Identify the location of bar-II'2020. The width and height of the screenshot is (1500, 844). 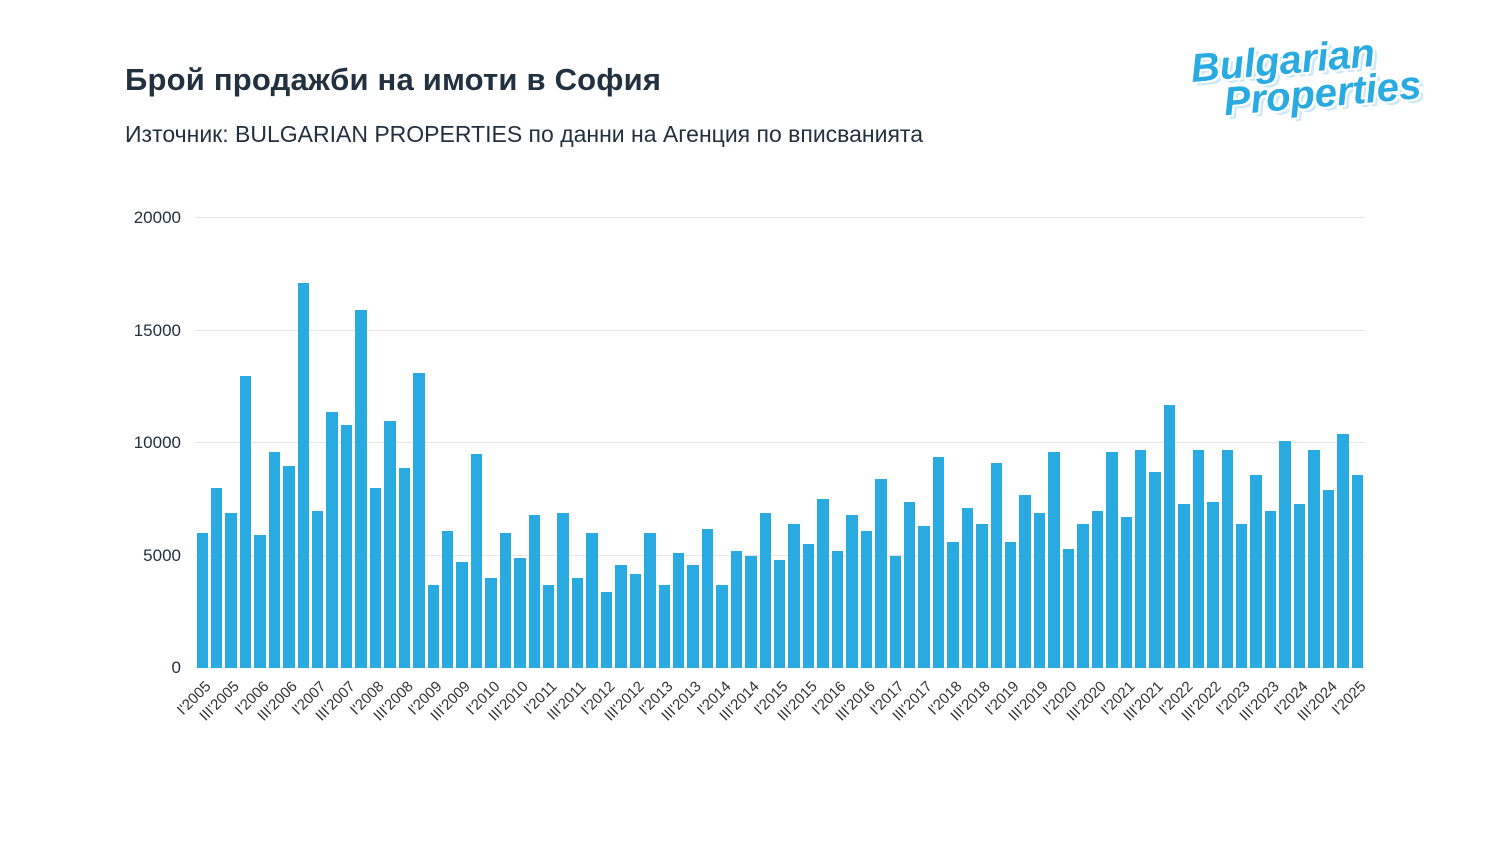
(1083, 596).